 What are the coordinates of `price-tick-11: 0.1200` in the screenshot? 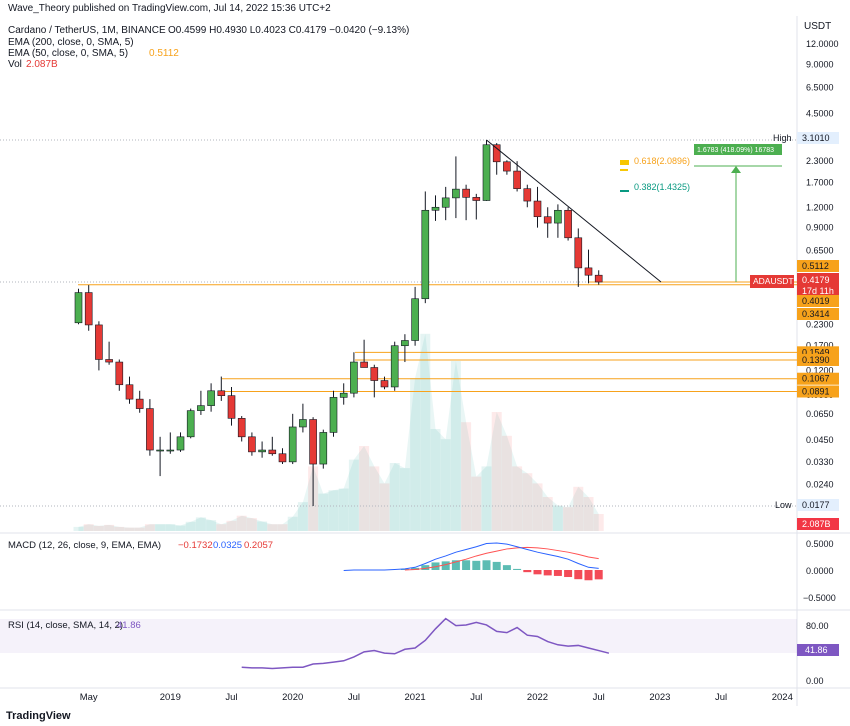 It's located at (820, 370).